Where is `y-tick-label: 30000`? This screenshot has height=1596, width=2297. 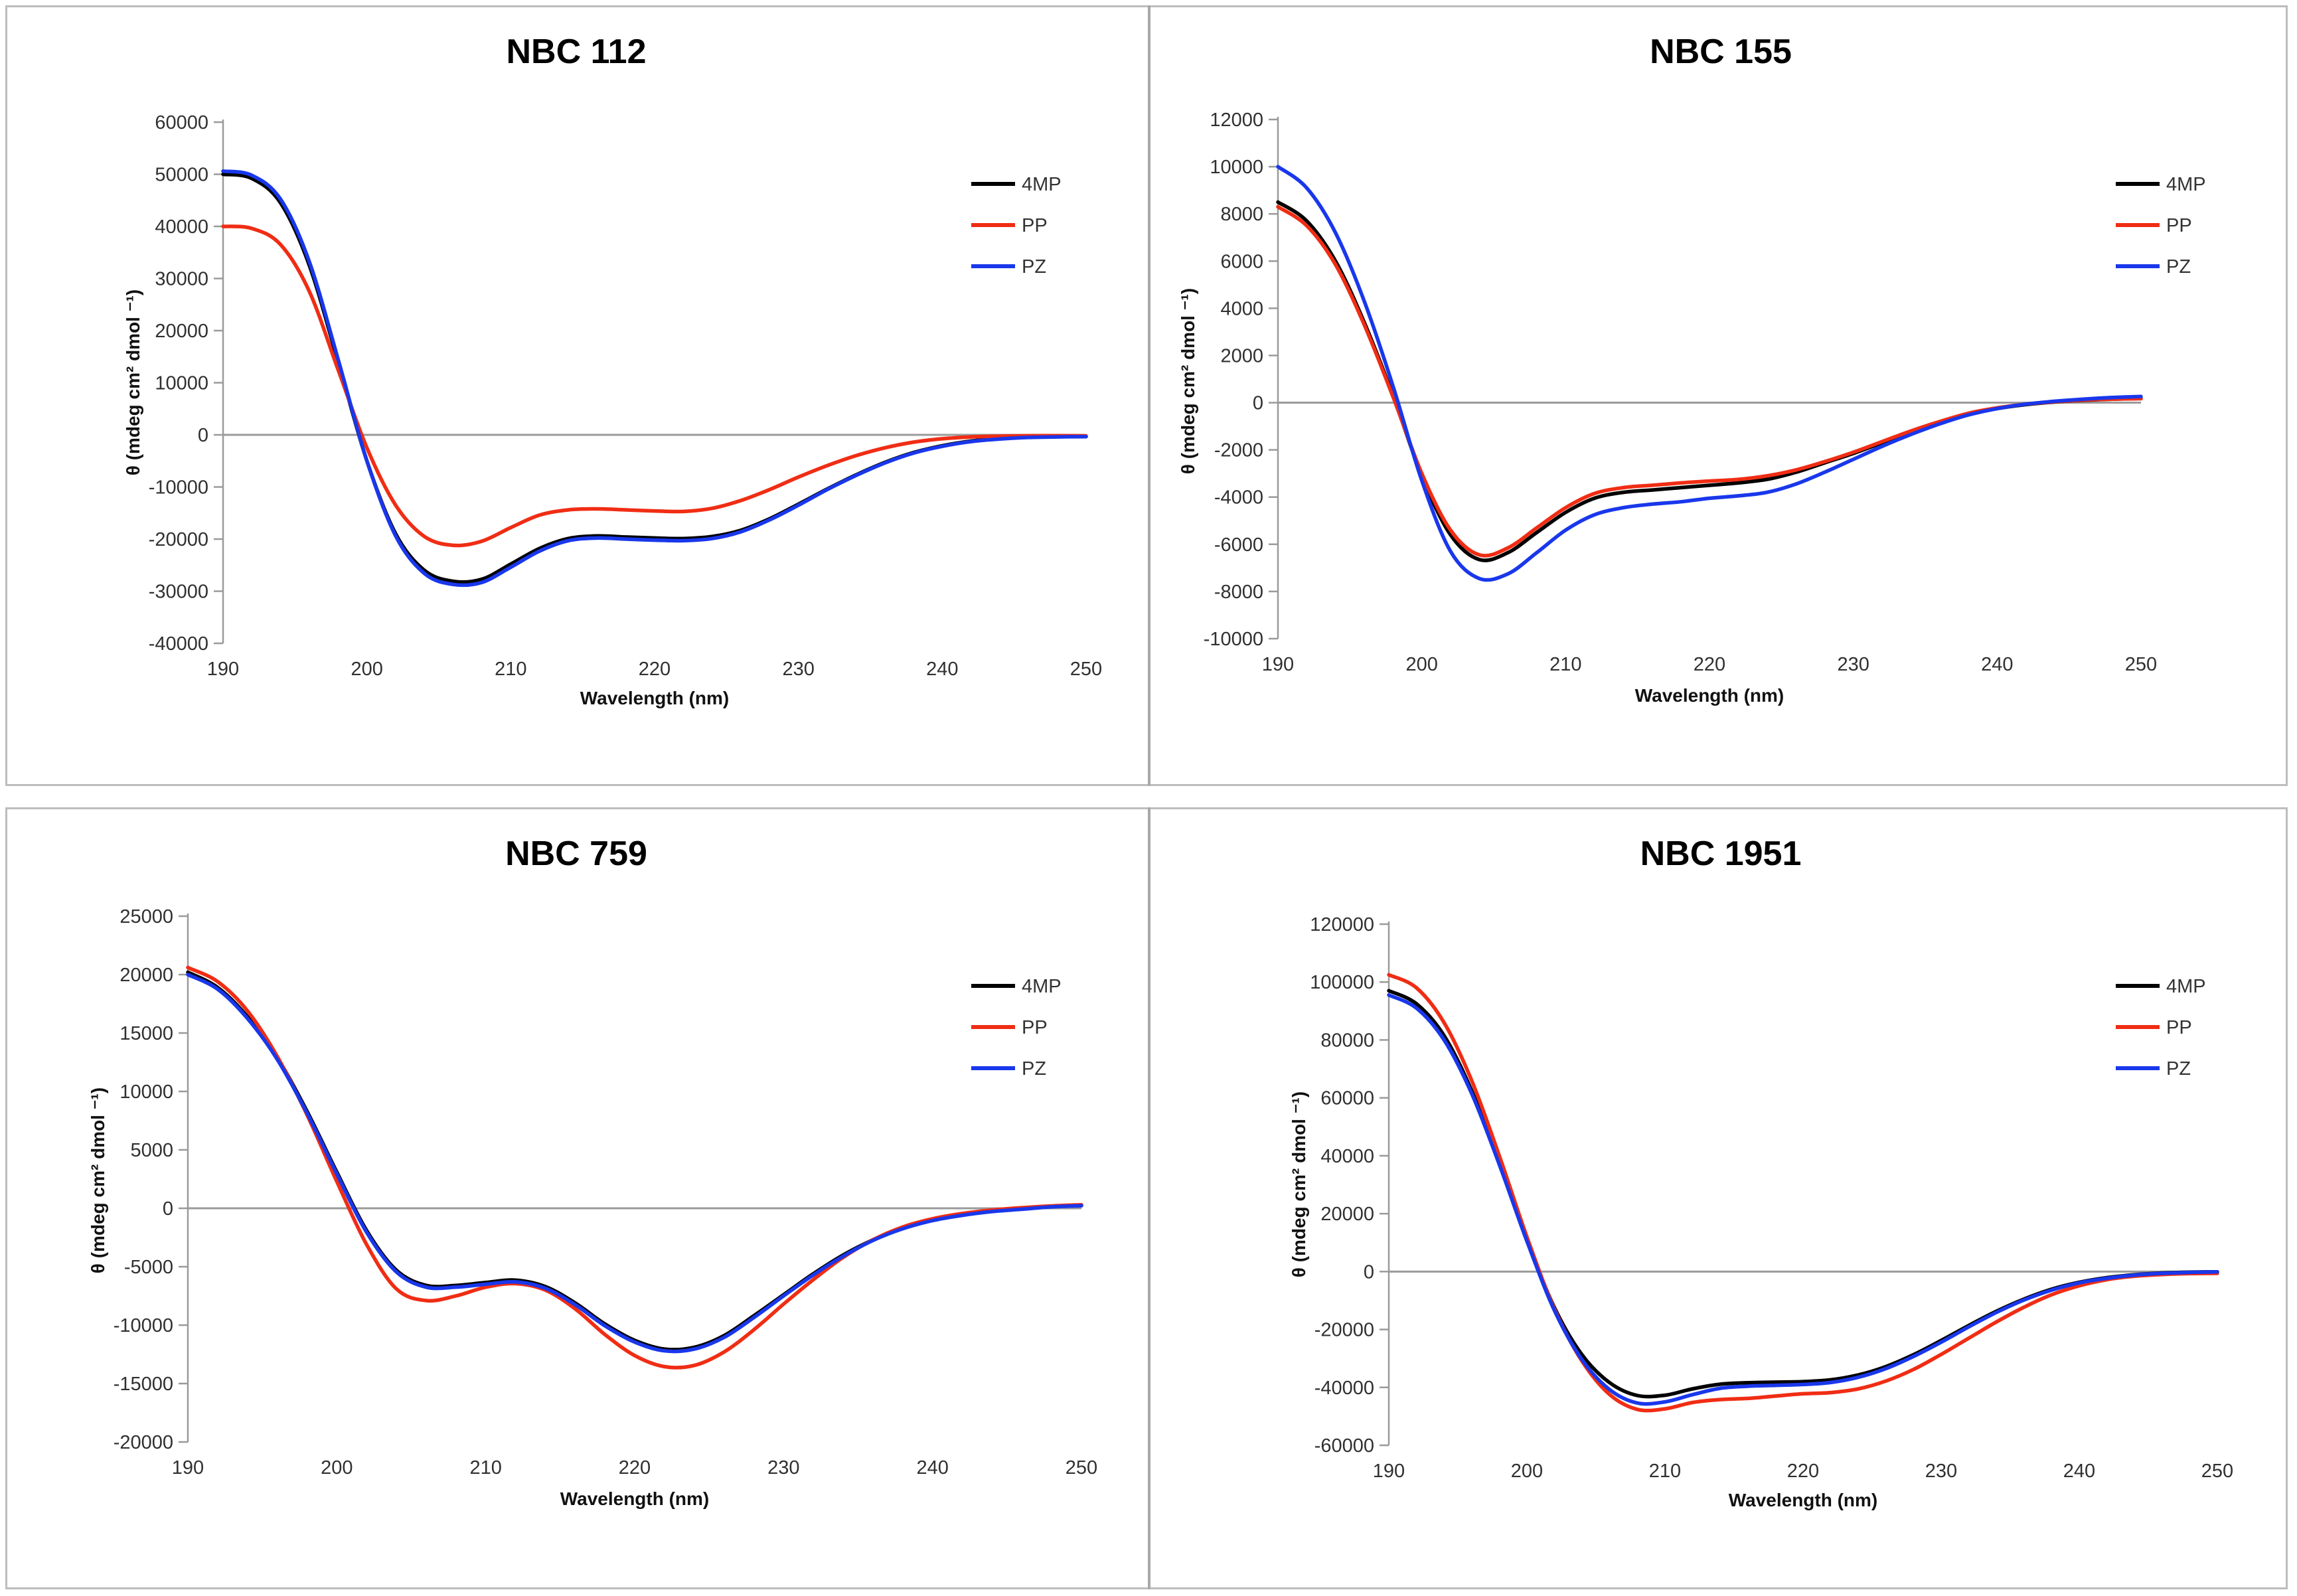
y-tick-label: 30000 is located at coordinates (182, 279).